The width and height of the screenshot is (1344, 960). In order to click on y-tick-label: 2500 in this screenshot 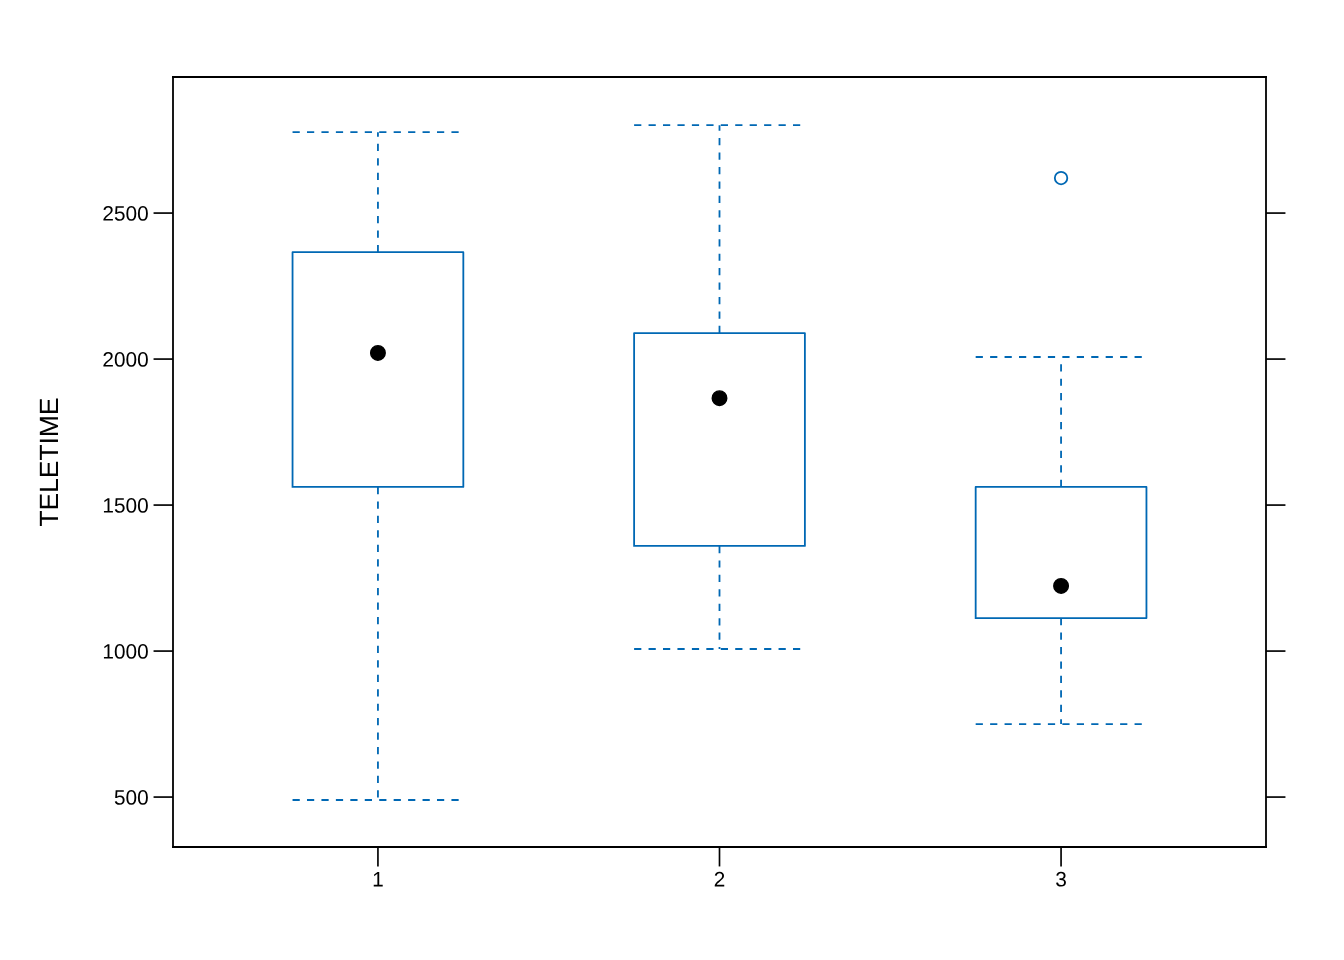, I will do `click(125, 213)`.